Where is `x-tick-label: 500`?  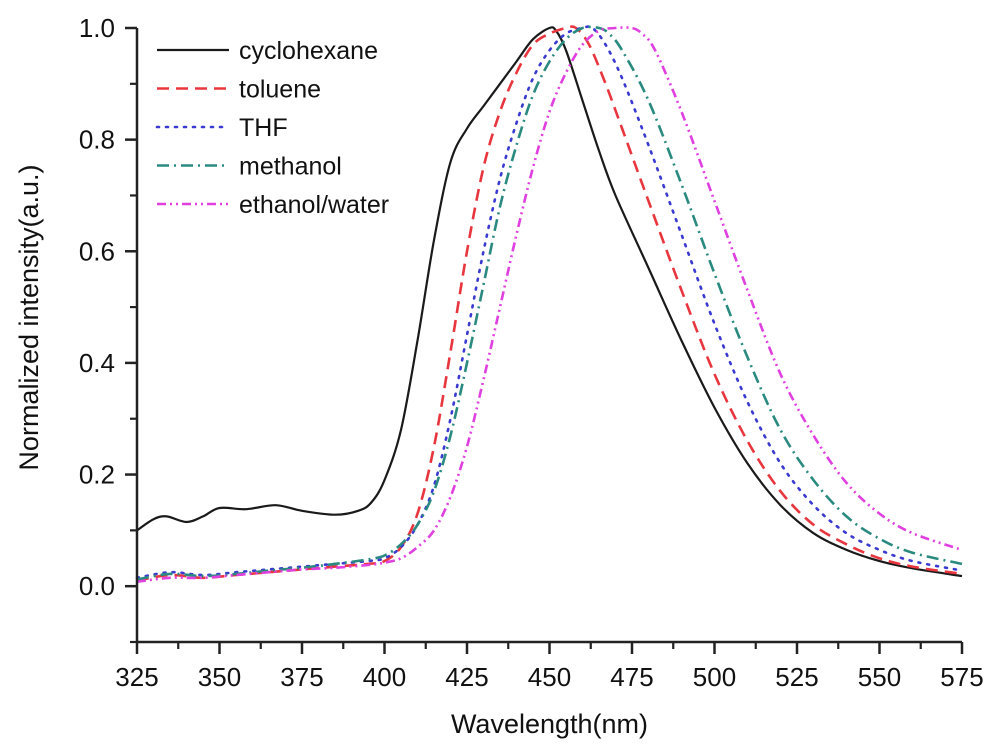 x-tick-label: 500 is located at coordinates (714, 677).